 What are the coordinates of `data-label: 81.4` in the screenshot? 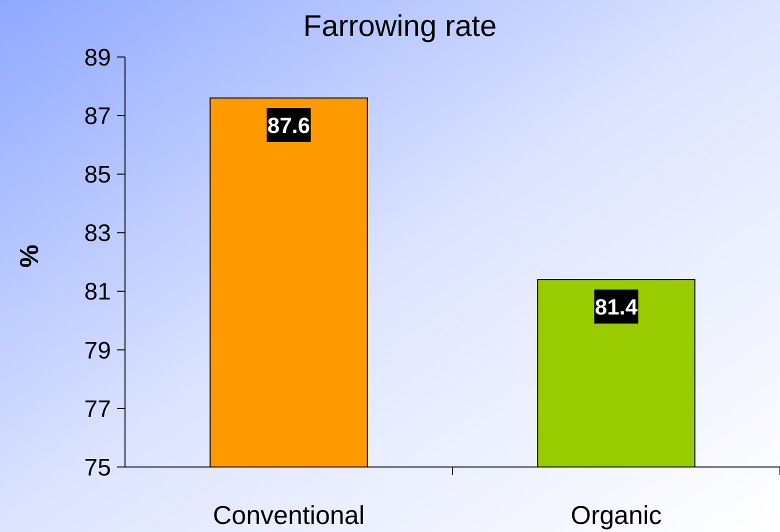 It's located at (616, 307).